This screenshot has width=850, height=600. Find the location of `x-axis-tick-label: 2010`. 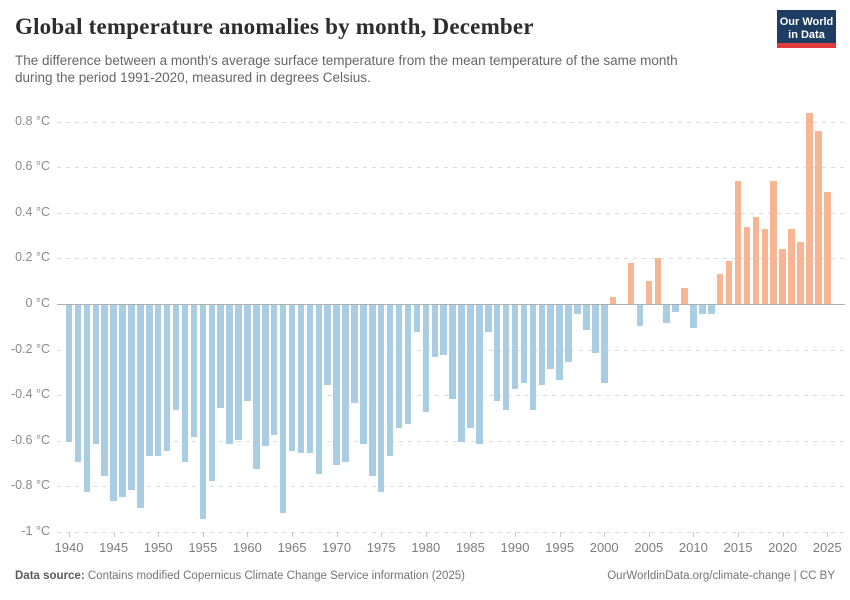

x-axis-tick-label: 2010 is located at coordinates (693, 547).